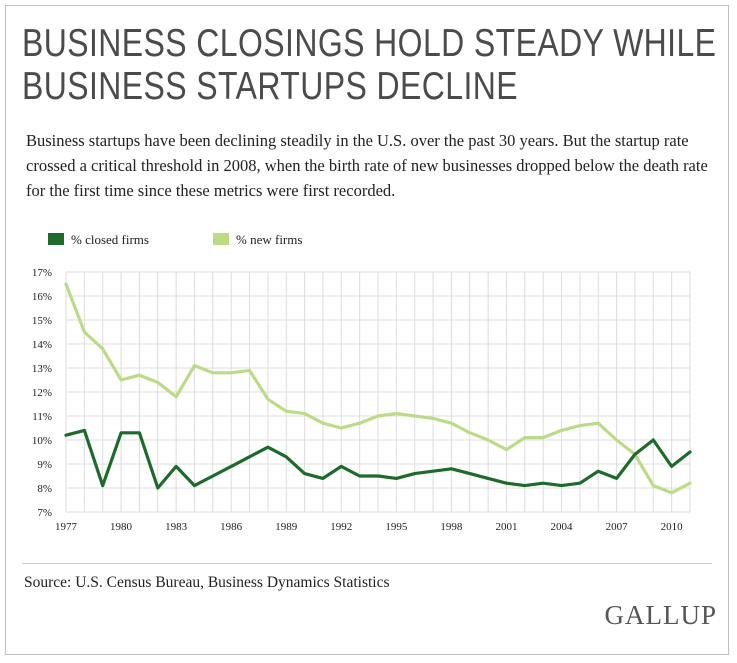 The width and height of the screenshot is (737, 663). I want to click on y-tick-label: 17%, so click(42, 273).